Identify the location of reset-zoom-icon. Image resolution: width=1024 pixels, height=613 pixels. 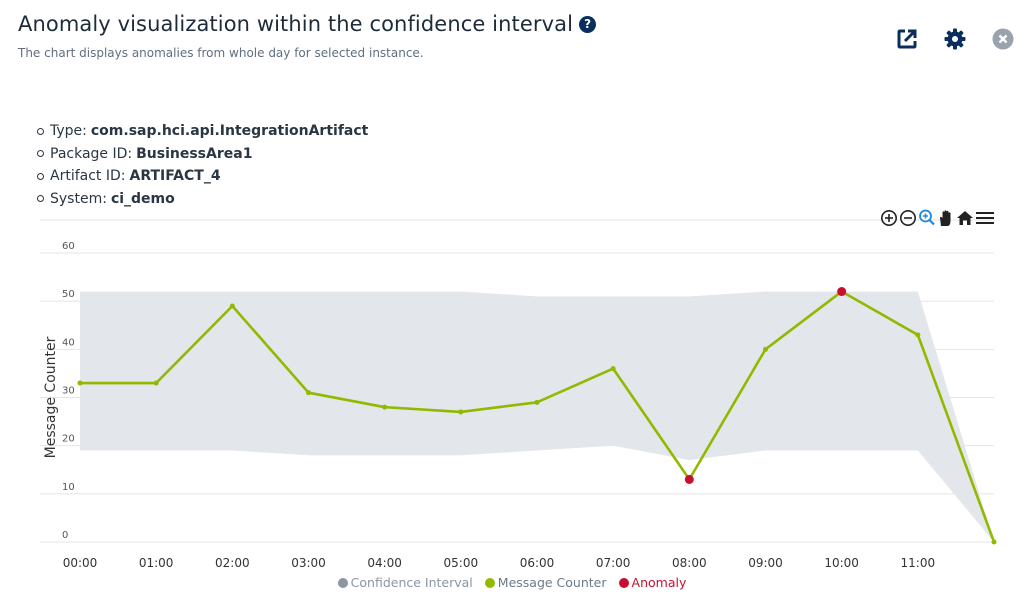
(965, 218).